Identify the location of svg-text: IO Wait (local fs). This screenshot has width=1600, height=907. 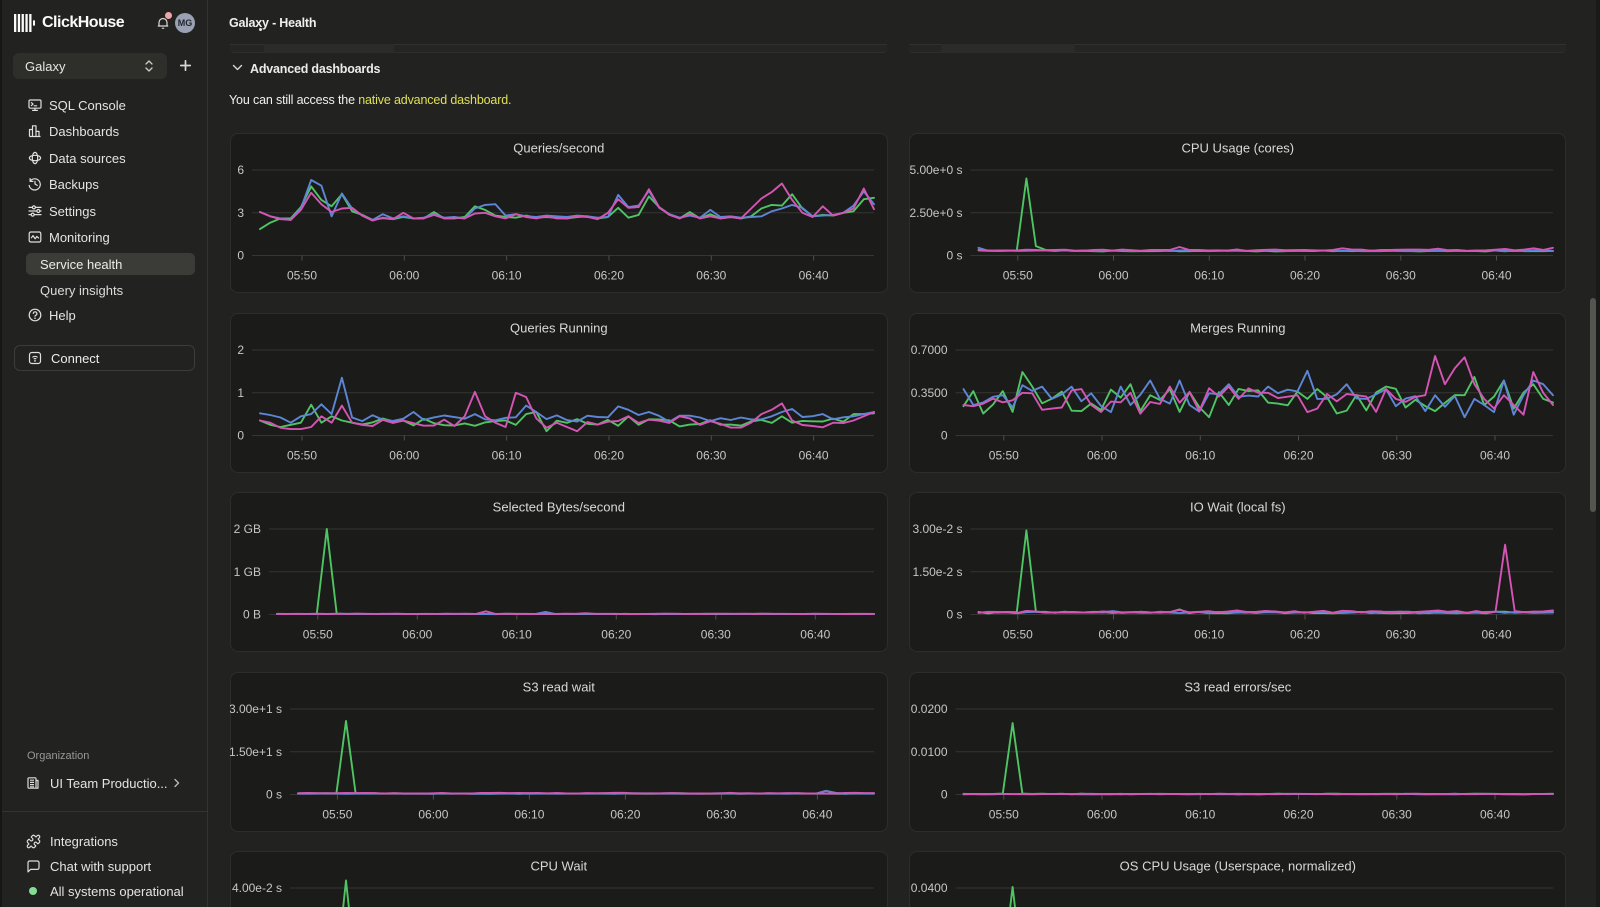
(1238, 507).